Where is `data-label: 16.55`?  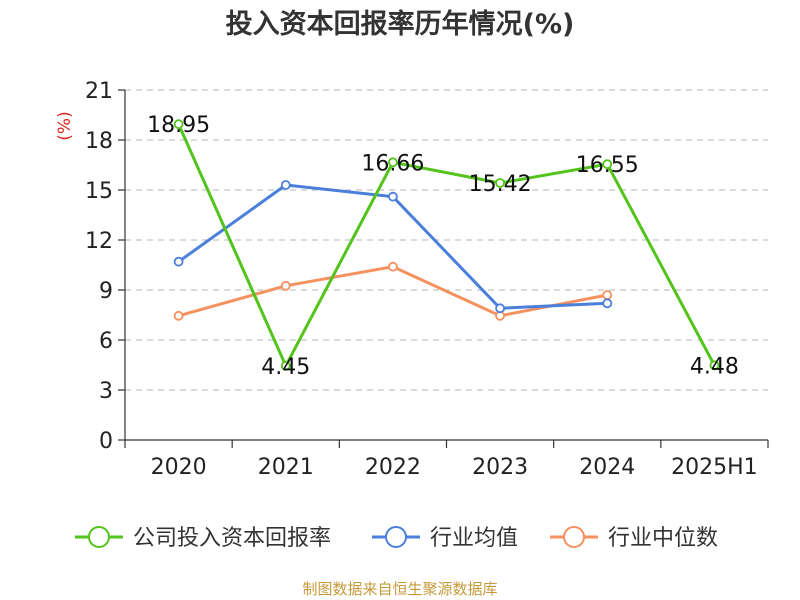 data-label: 16.55 is located at coordinates (607, 165).